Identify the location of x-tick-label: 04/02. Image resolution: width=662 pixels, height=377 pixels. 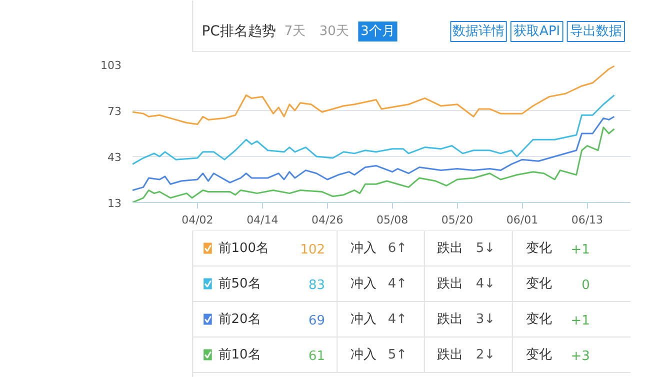
(198, 220).